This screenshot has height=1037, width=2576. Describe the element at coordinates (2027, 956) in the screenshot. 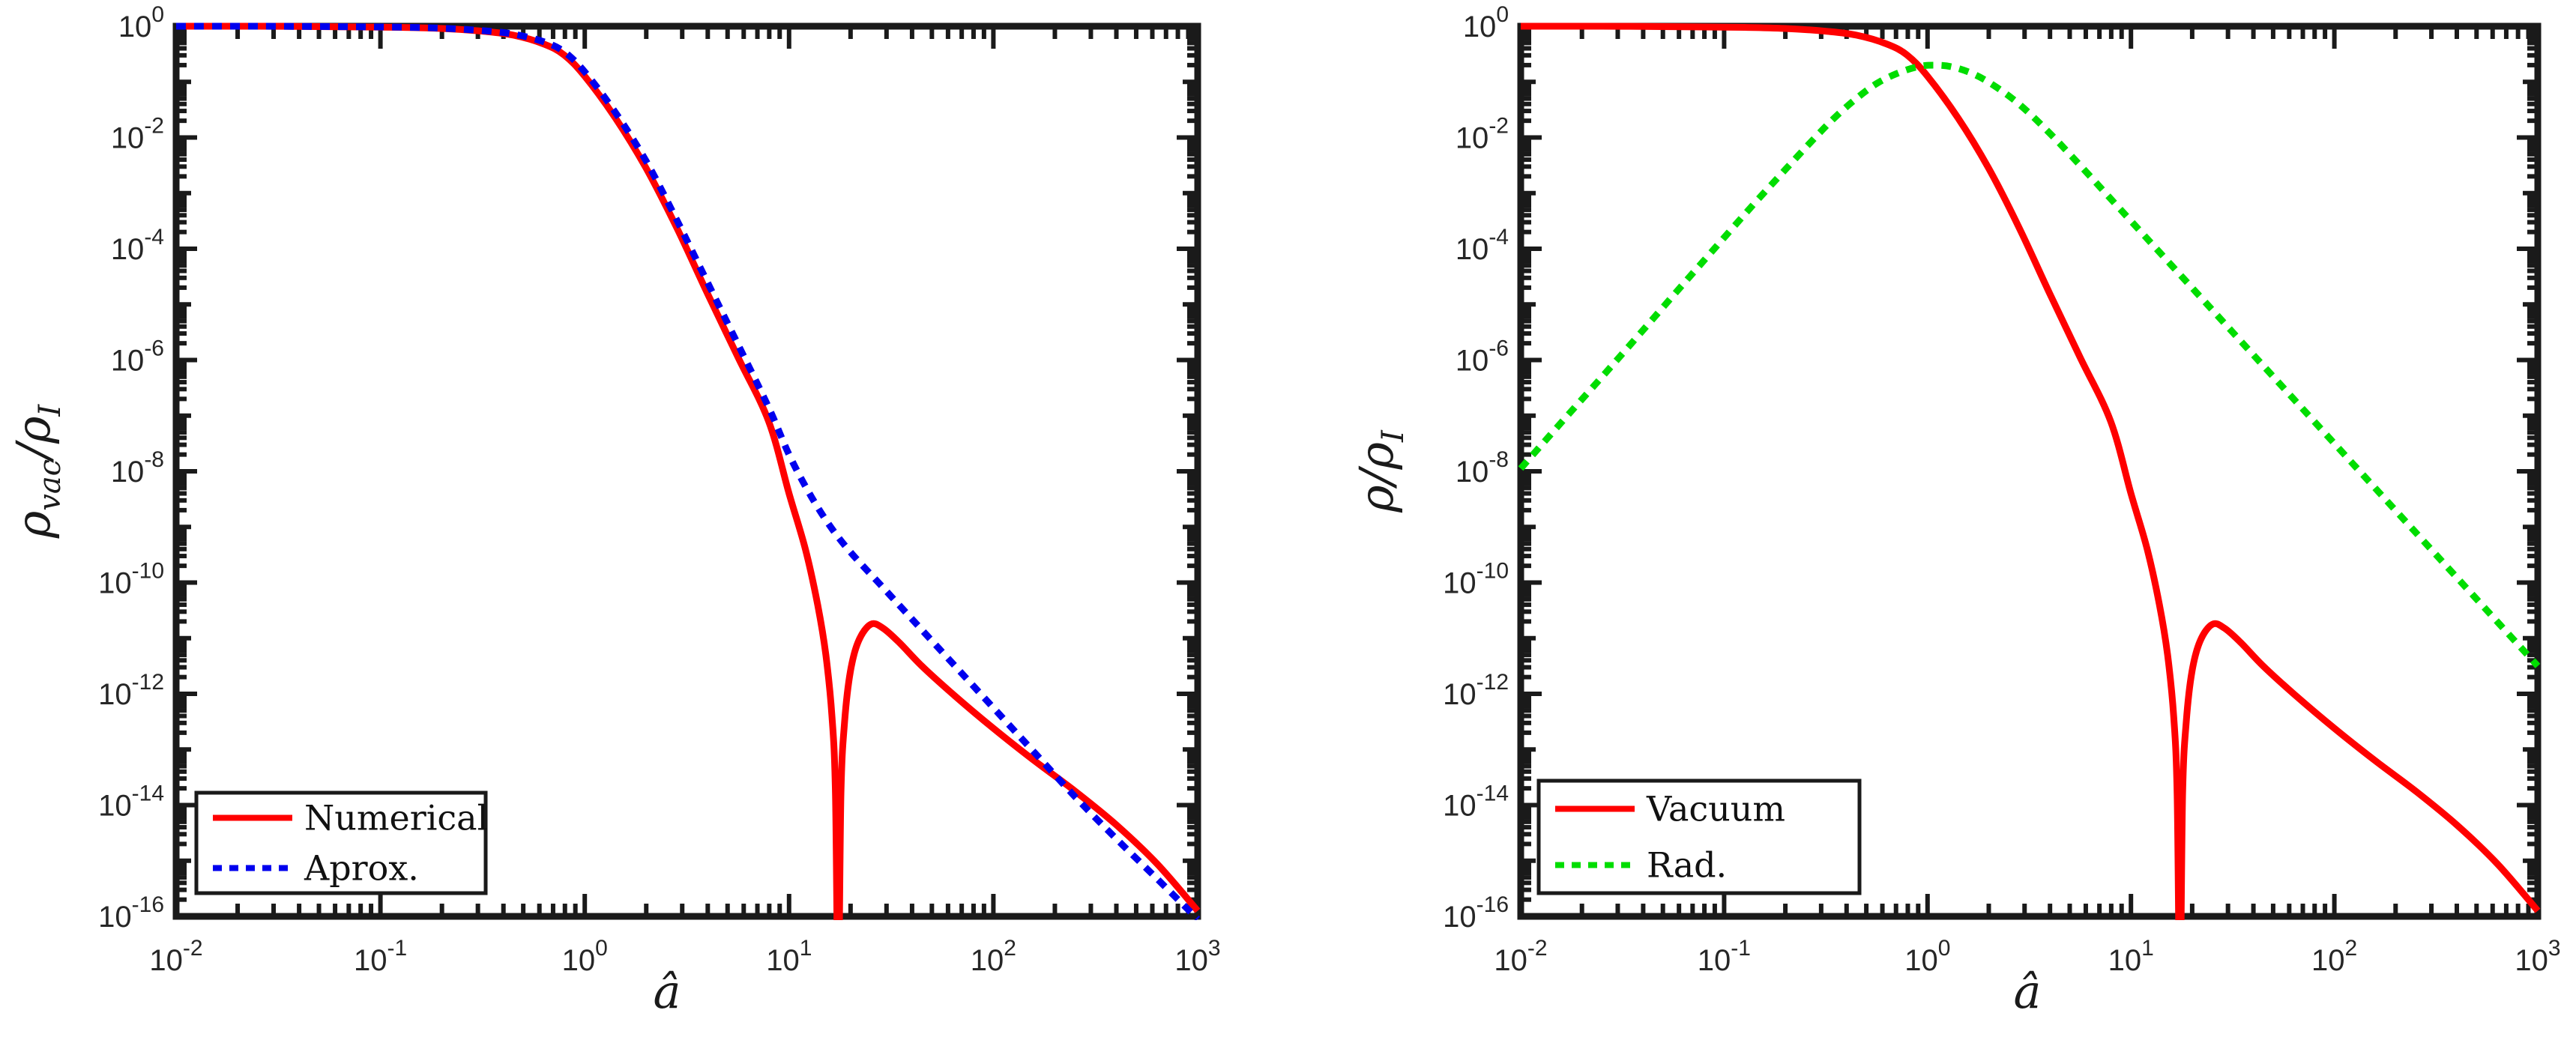

I see `right-x-tick-labels: 10⁻² 10⁻¹ 10⁰ 10¹ 10² 10³` at that location.